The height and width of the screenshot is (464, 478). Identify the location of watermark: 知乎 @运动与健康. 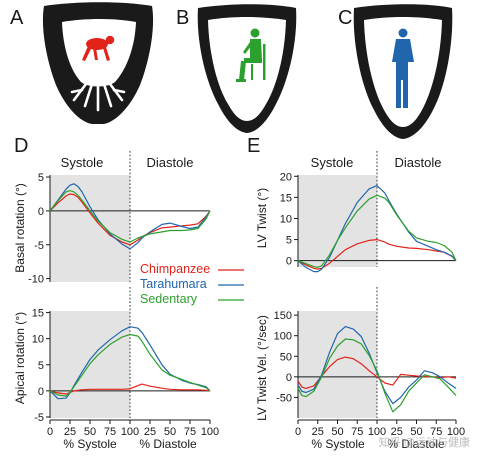
(424, 442).